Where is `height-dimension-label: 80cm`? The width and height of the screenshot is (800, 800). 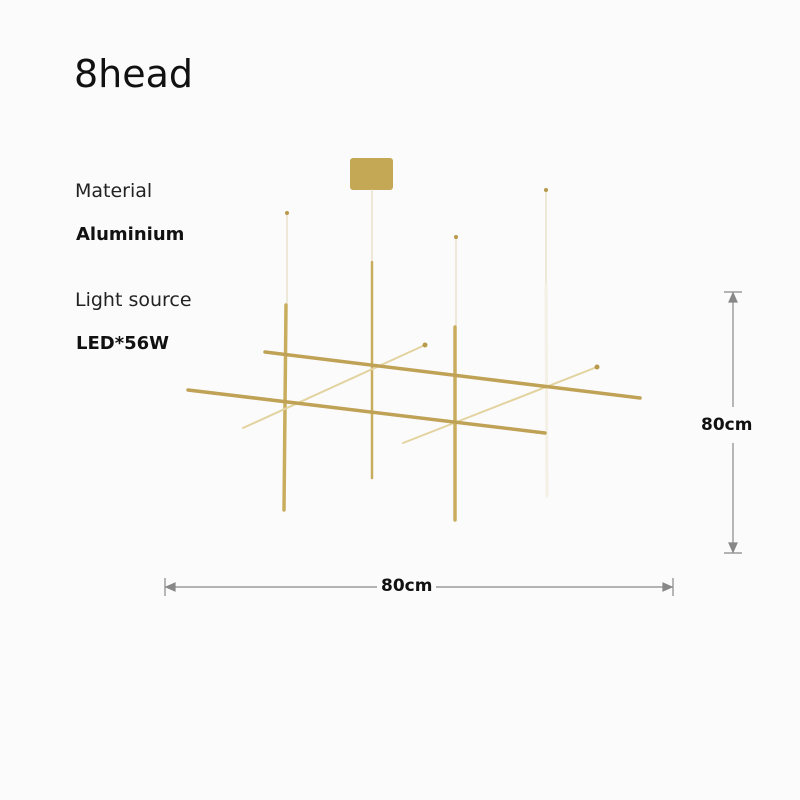
height-dimension-label: 80cm is located at coordinates (727, 425).